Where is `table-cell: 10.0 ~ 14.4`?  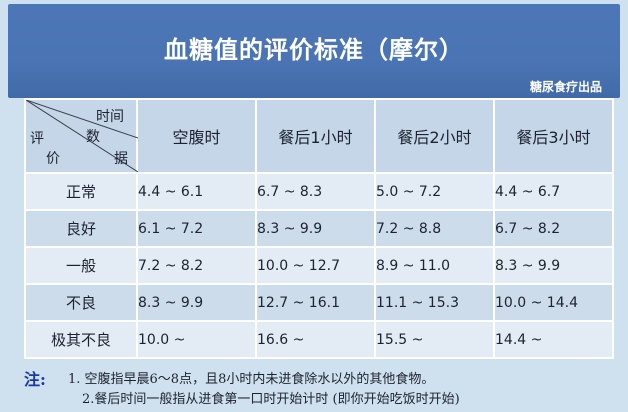
table-cell: 10.0 ~ 14.4 is located at coordinates (553, 302).